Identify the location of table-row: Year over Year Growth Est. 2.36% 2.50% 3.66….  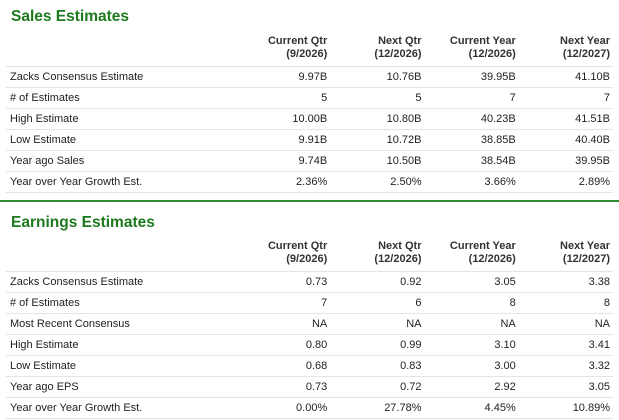
(309, 182).